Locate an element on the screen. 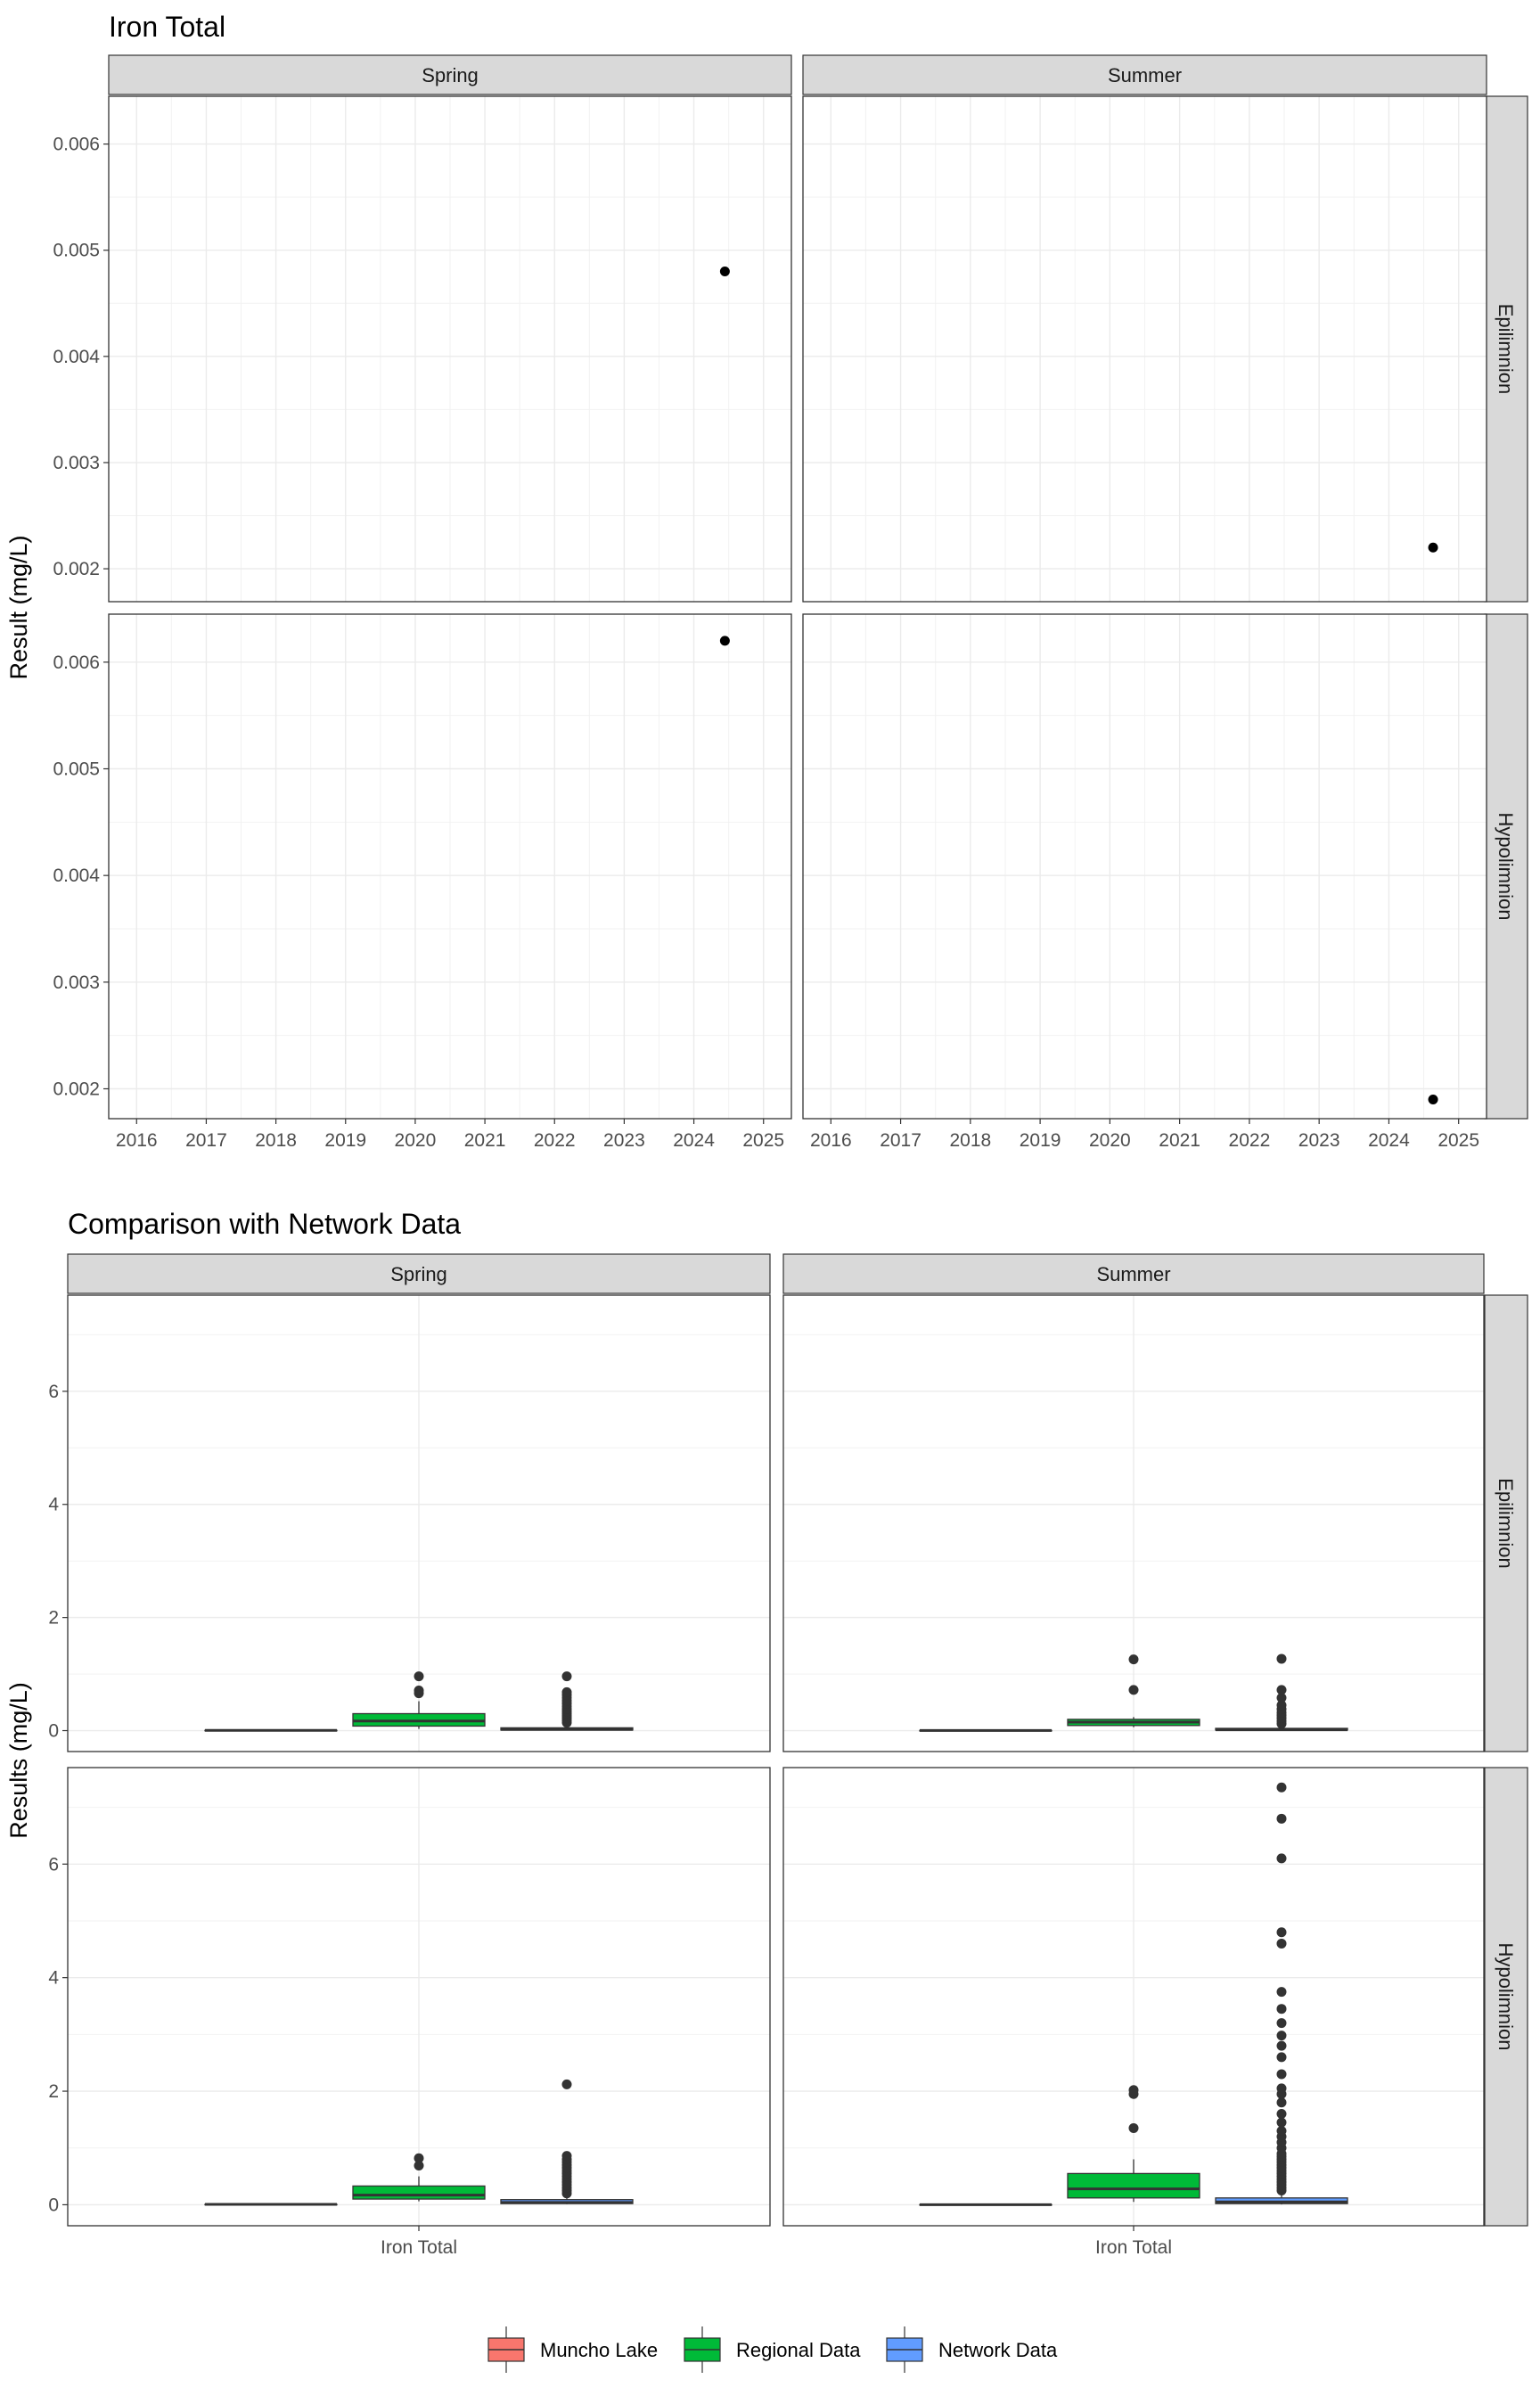 This screenshot has width=1540, height=2396. chart1-row-strip-label: Hypolimnion is located at coordinates (1506, 866).